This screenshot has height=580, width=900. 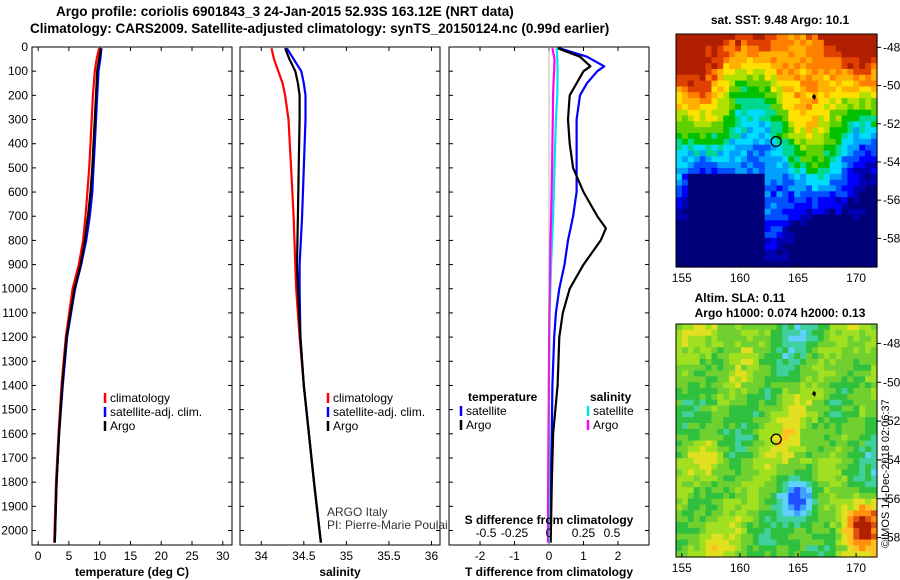 I want to click on y-tick-label: 1700, so click(x=14, y=458).